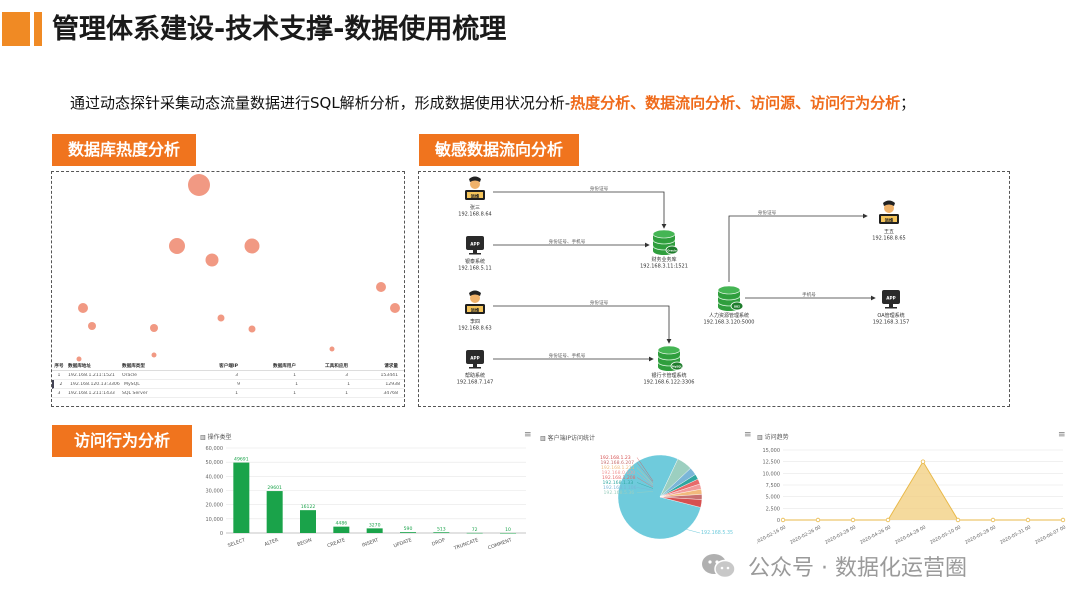  I want to click on node-ip: 192.168.8.63, so click(474, 329).